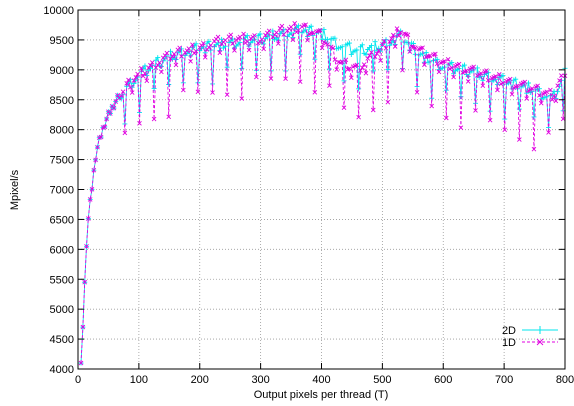  I want to click on x-tick-label: 100, so click(139, 380).